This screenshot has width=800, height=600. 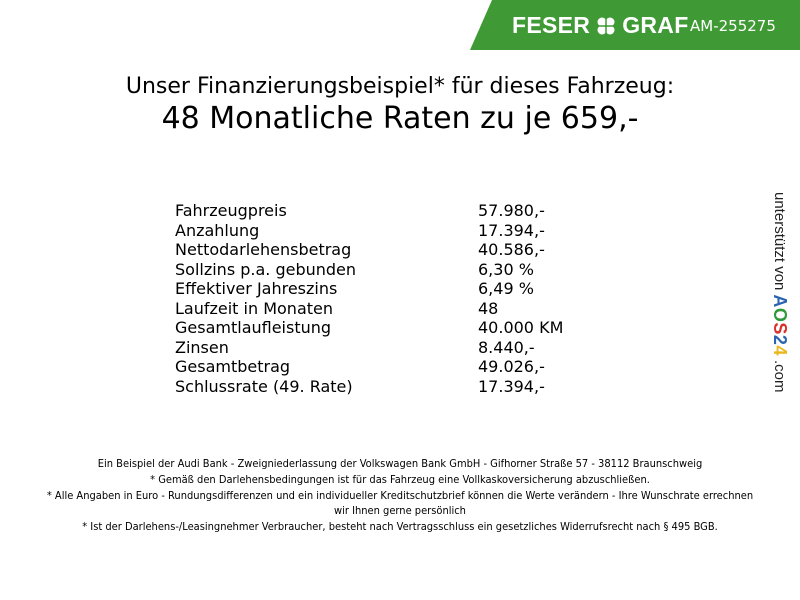 I want to click on row-label: Nettodarlehensbetrag, so click(x=263, y=249).